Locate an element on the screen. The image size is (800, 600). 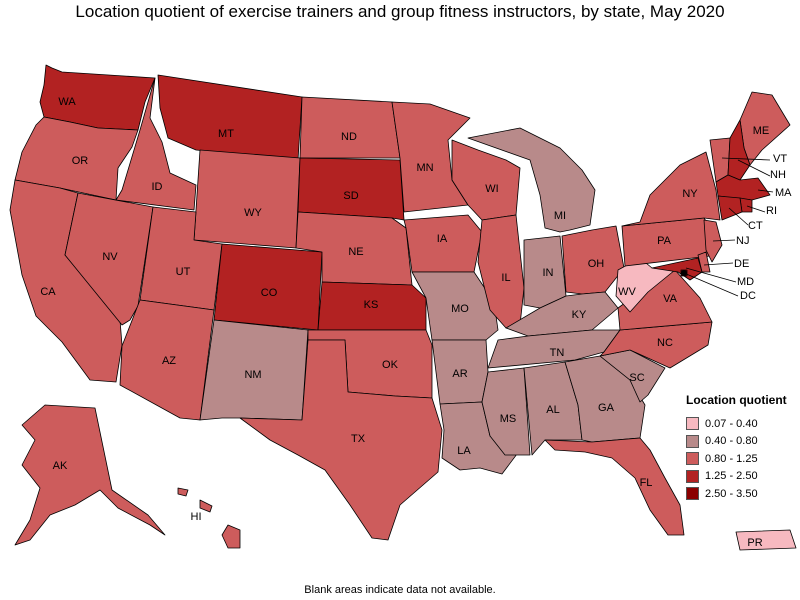
state-label-al: AL is located at coordinates (552, 410).